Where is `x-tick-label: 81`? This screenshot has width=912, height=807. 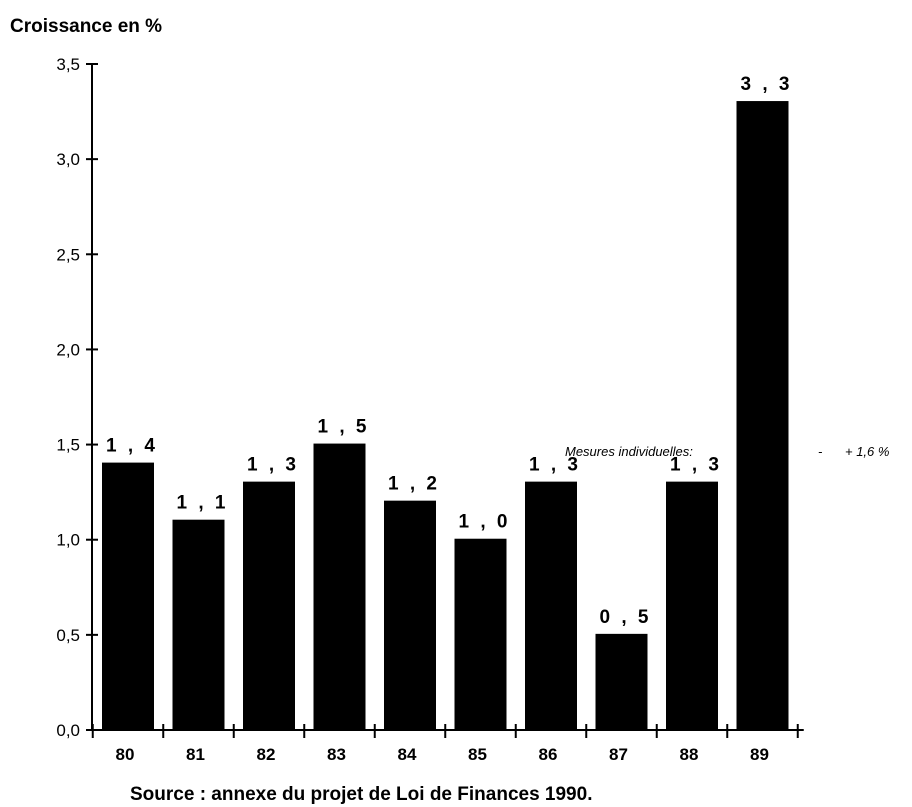
x-tick-label: 81 is located at coordinates (195, 754).